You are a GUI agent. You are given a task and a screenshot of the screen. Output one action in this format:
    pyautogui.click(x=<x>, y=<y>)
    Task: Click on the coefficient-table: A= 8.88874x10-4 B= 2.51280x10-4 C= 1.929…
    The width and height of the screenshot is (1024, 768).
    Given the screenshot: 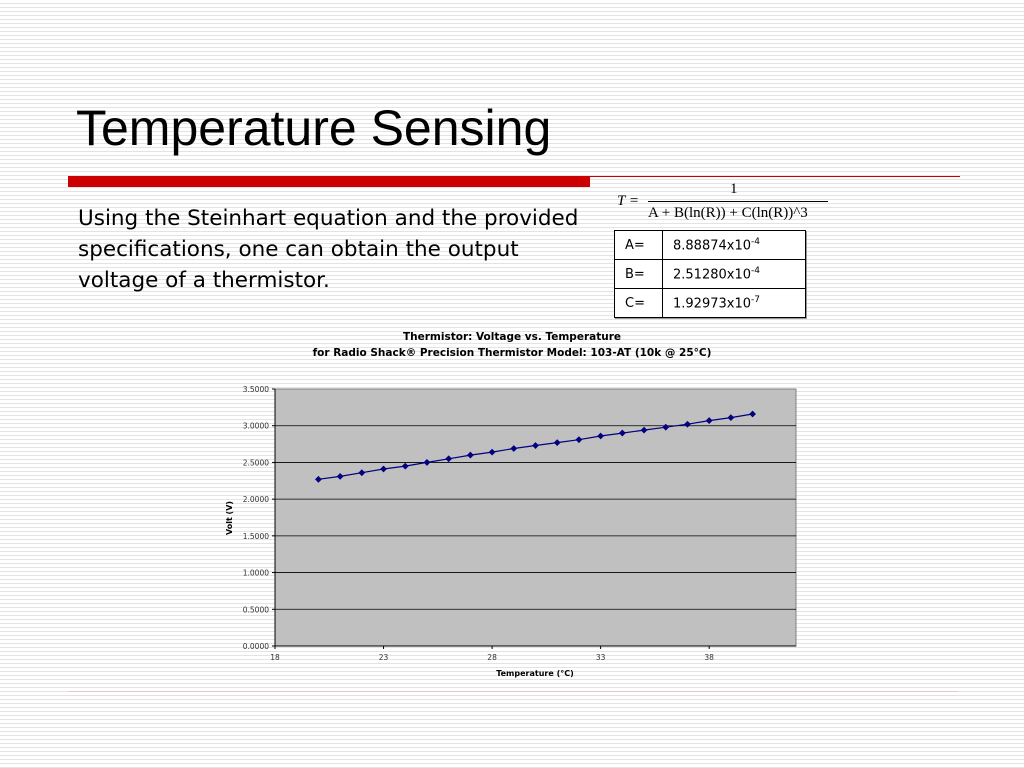 What is the action you would take?
    pyautogui.click(x=710, y=274)
    